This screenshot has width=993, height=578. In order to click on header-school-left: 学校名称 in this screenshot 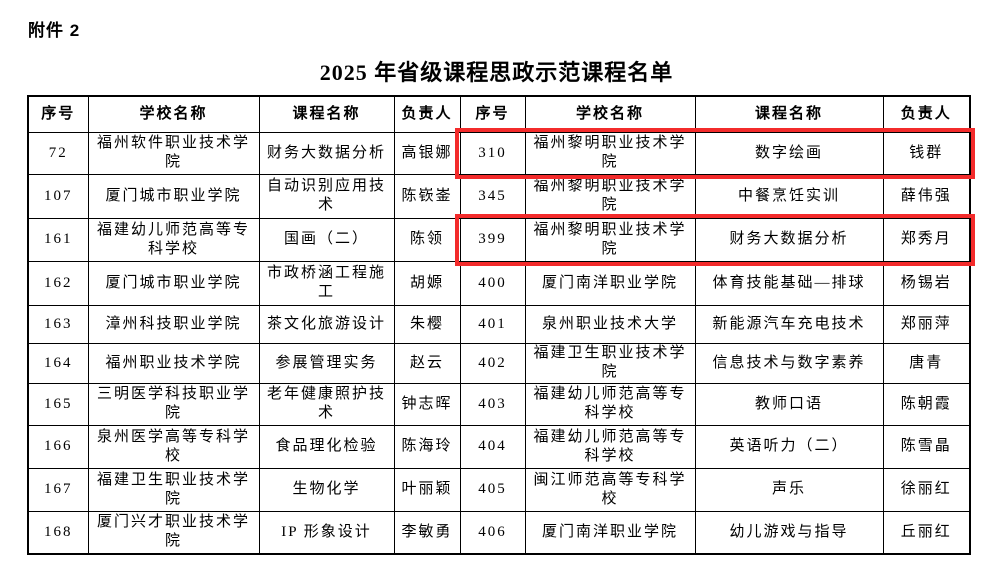, I will do `click(173, 114)`.